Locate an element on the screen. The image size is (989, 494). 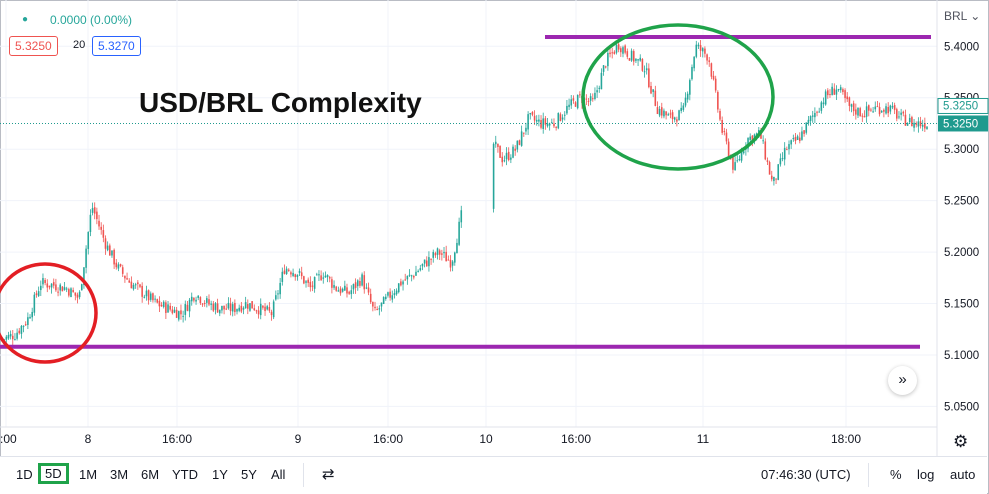
log-toggle: log is located at coordinates (926, 474).